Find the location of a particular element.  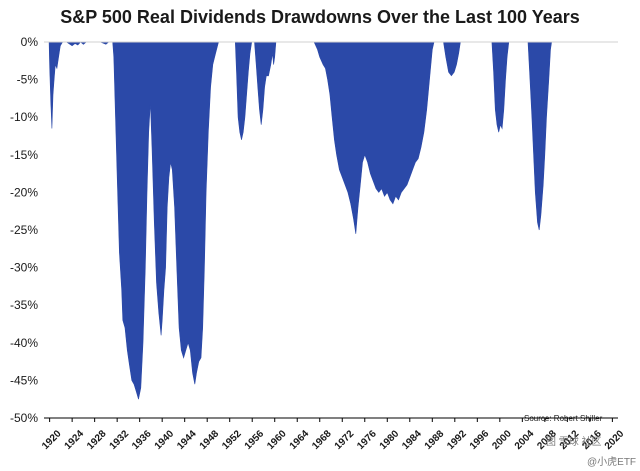

x-tick-label: 1940 is located at coordinates (165, 440).